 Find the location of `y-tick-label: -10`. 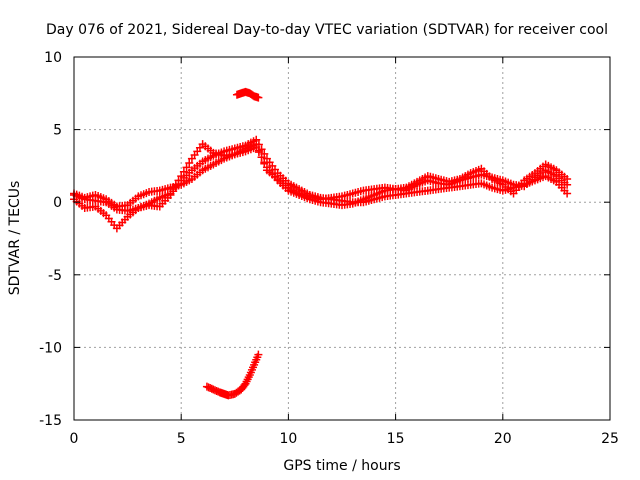

y-tick-label: -10 is located at coordinates (50, 348).